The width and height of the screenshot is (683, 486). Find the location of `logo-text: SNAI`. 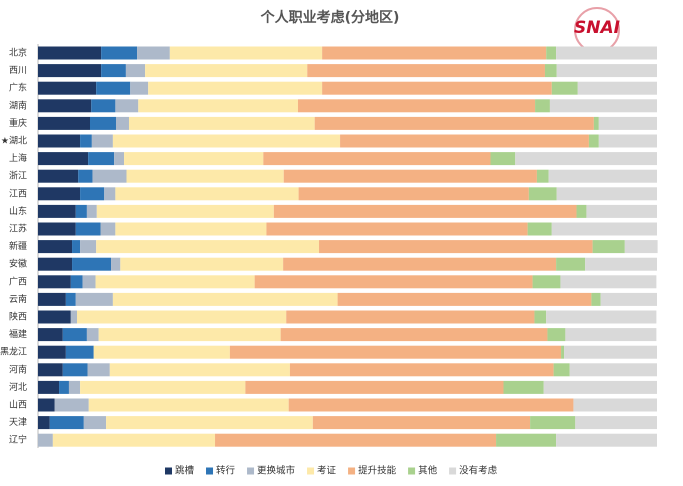

logo-text: SNAI is located at coordinates (597, 28).